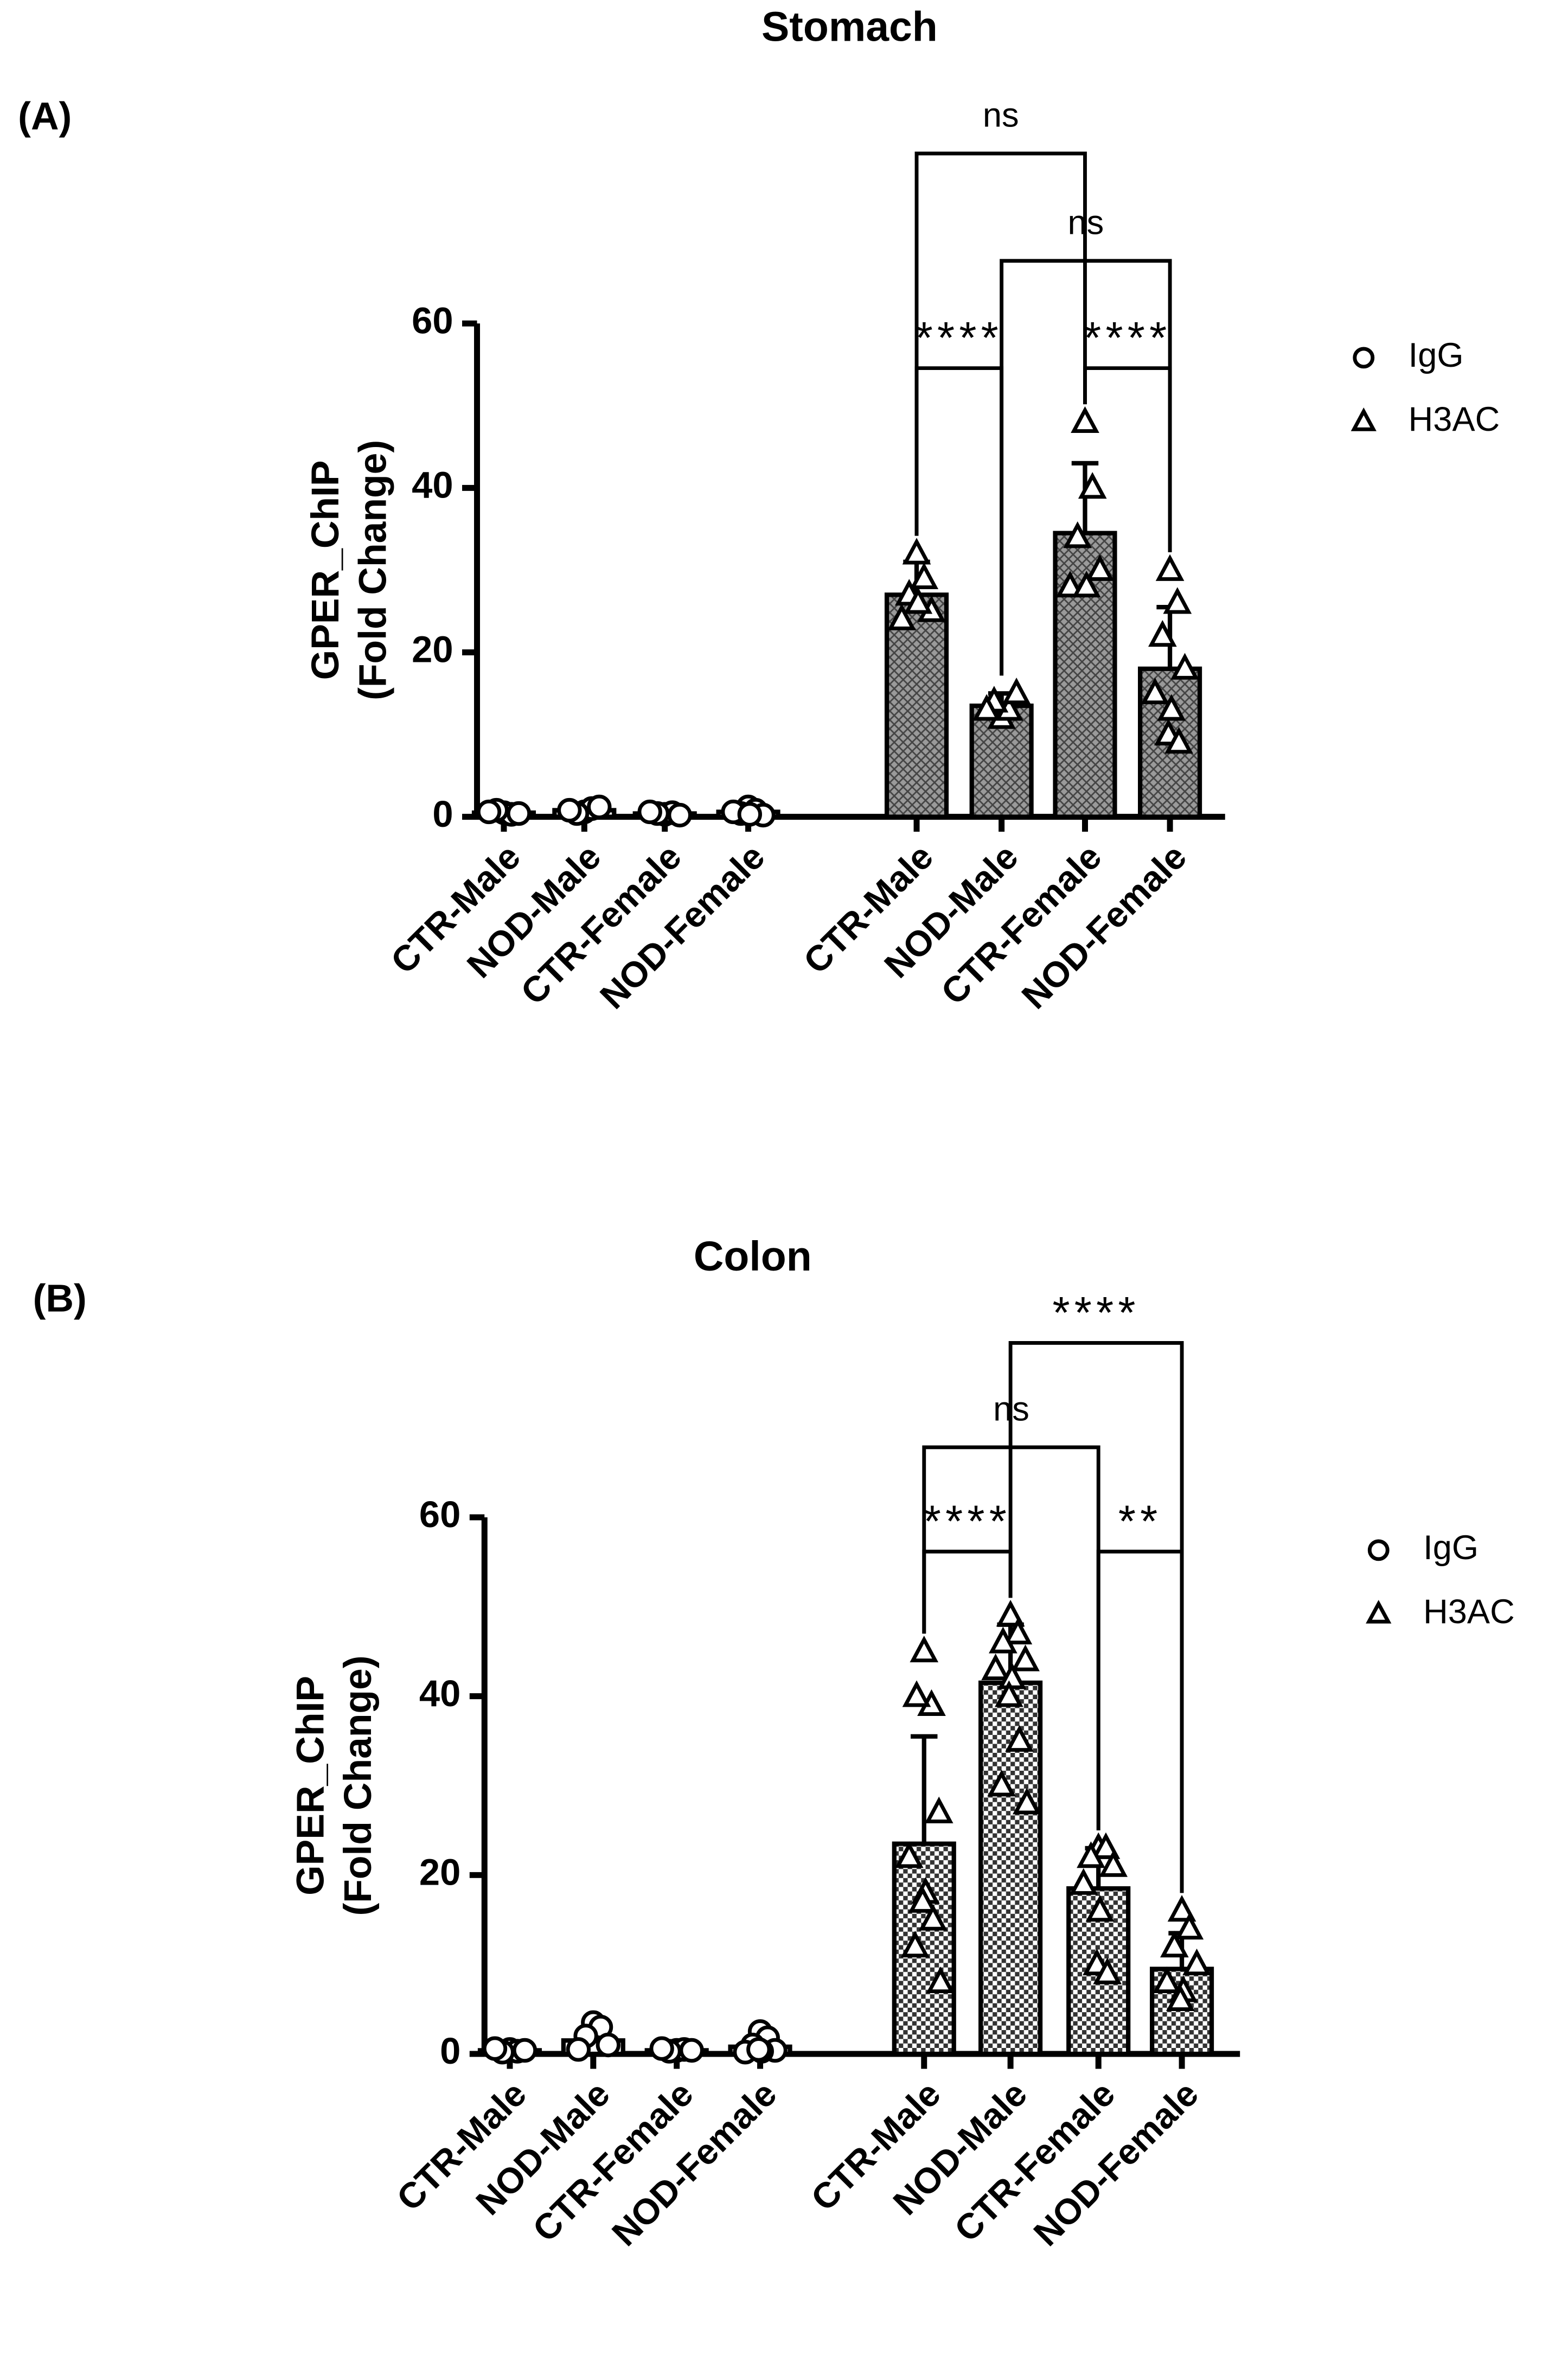 Image resolution: width=1568 pixels, height=2355 pixels. I want to click on chart-title: Colon, so click(753, 1256).